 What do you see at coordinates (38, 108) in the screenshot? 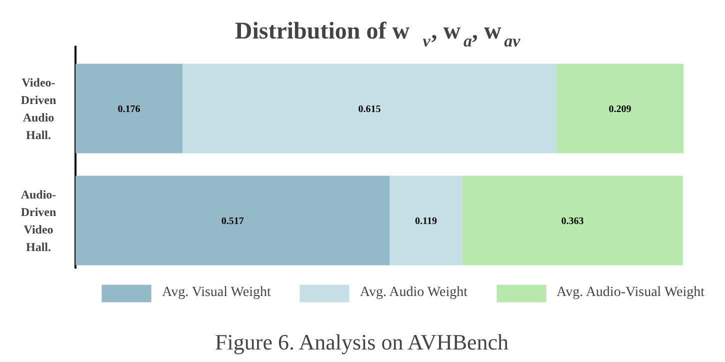
I see `y-tick-label: Video-Driven Audio Hall.` at bounding box center [38, 108].